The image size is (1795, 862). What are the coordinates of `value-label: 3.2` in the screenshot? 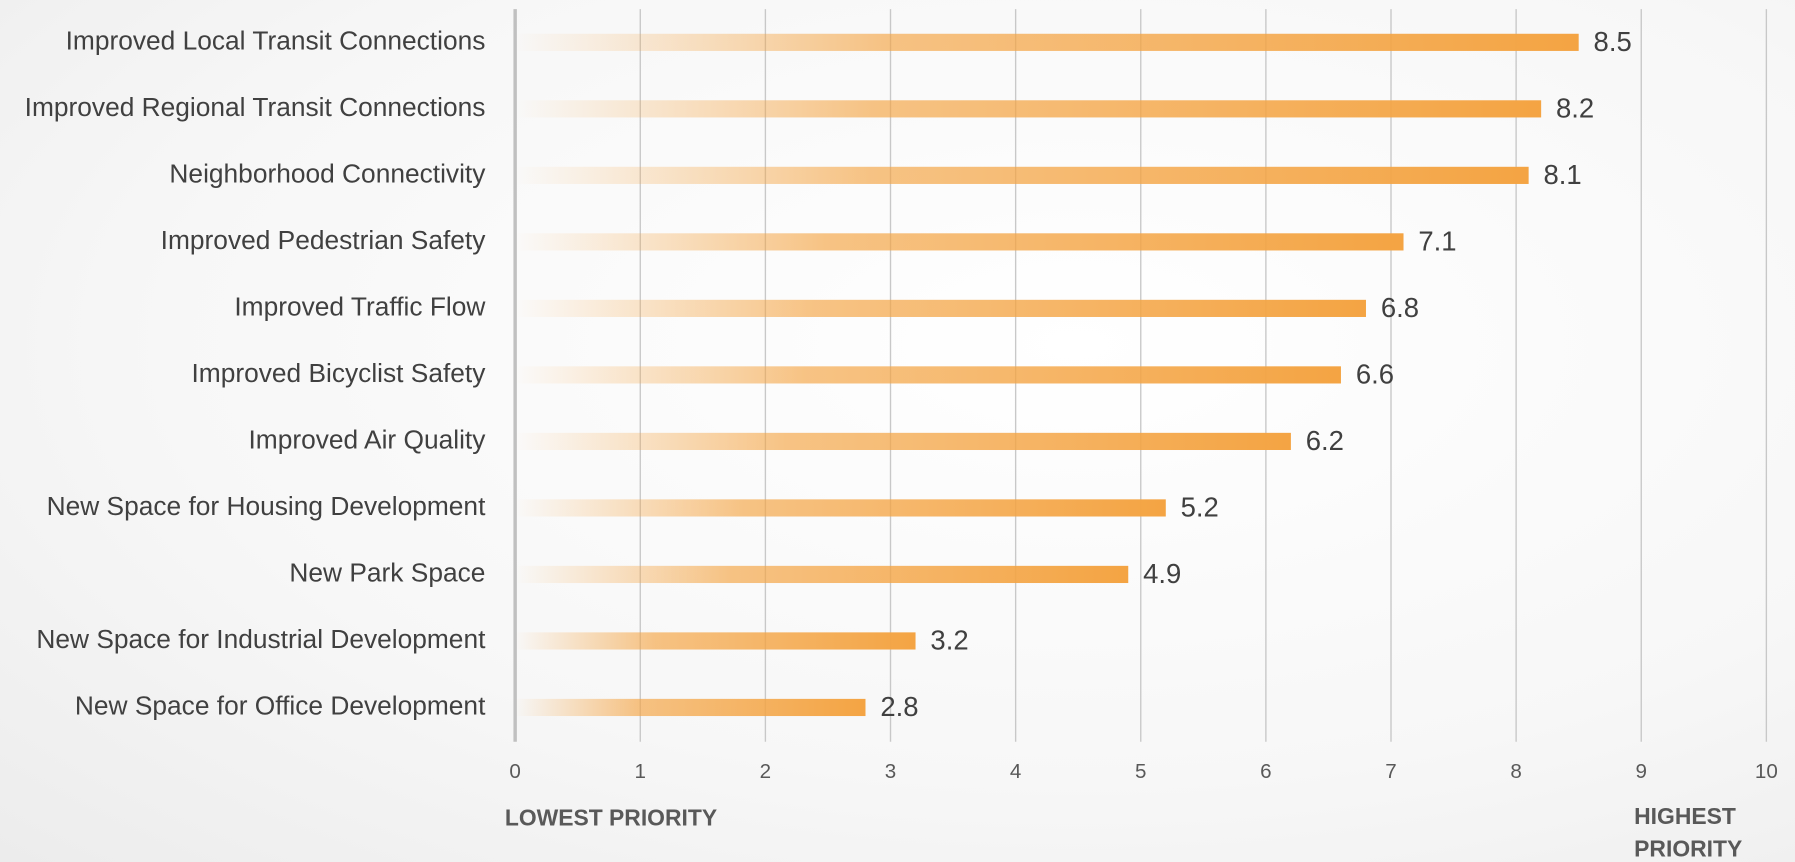 It's located at (949, 639).